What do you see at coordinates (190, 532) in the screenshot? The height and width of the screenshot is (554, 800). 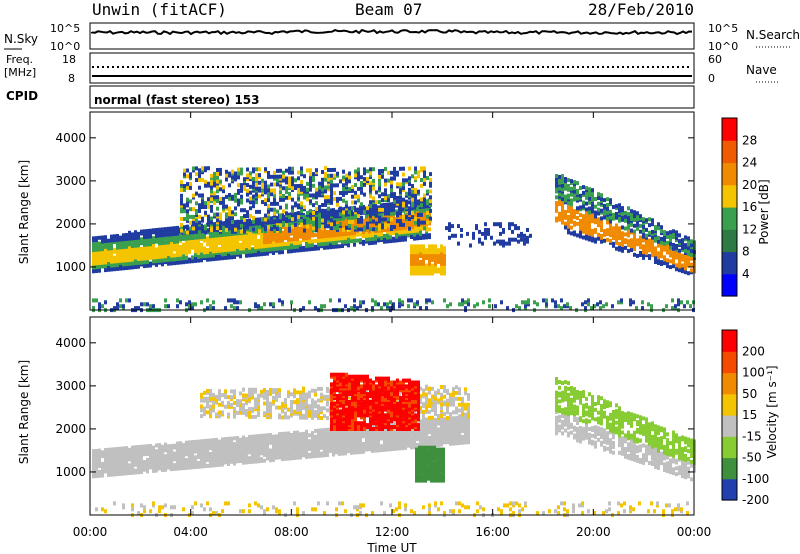 I see `x-tick-label: 04:00` at bounding box center [190, 532].